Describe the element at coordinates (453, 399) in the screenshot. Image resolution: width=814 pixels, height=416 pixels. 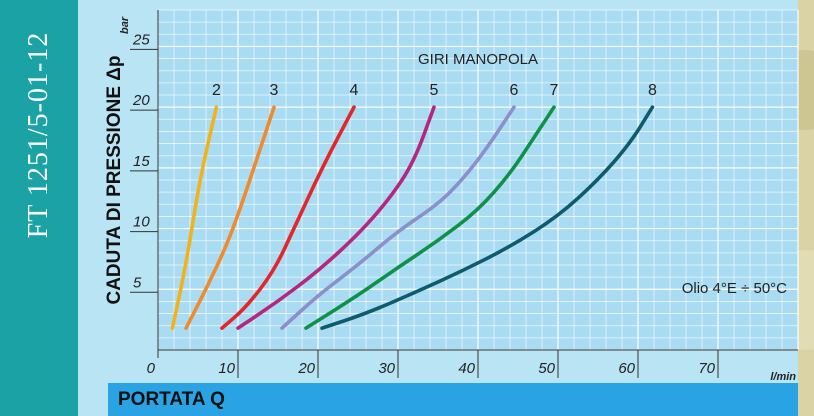
I see `x-axis-band` at that location.